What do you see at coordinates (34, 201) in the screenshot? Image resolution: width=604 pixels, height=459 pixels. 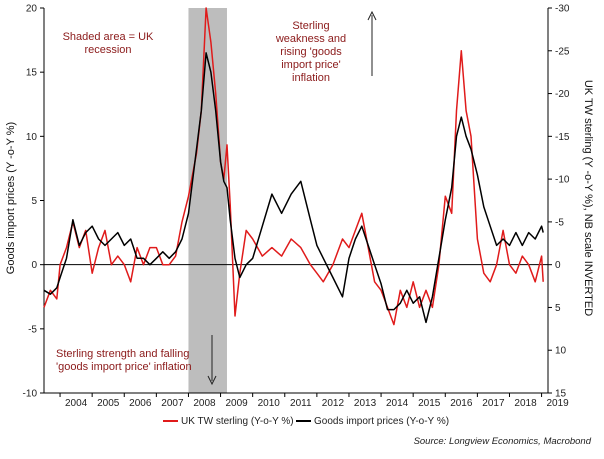 I see `y-left-tick-label: 5` at bounding box center [34, 201].